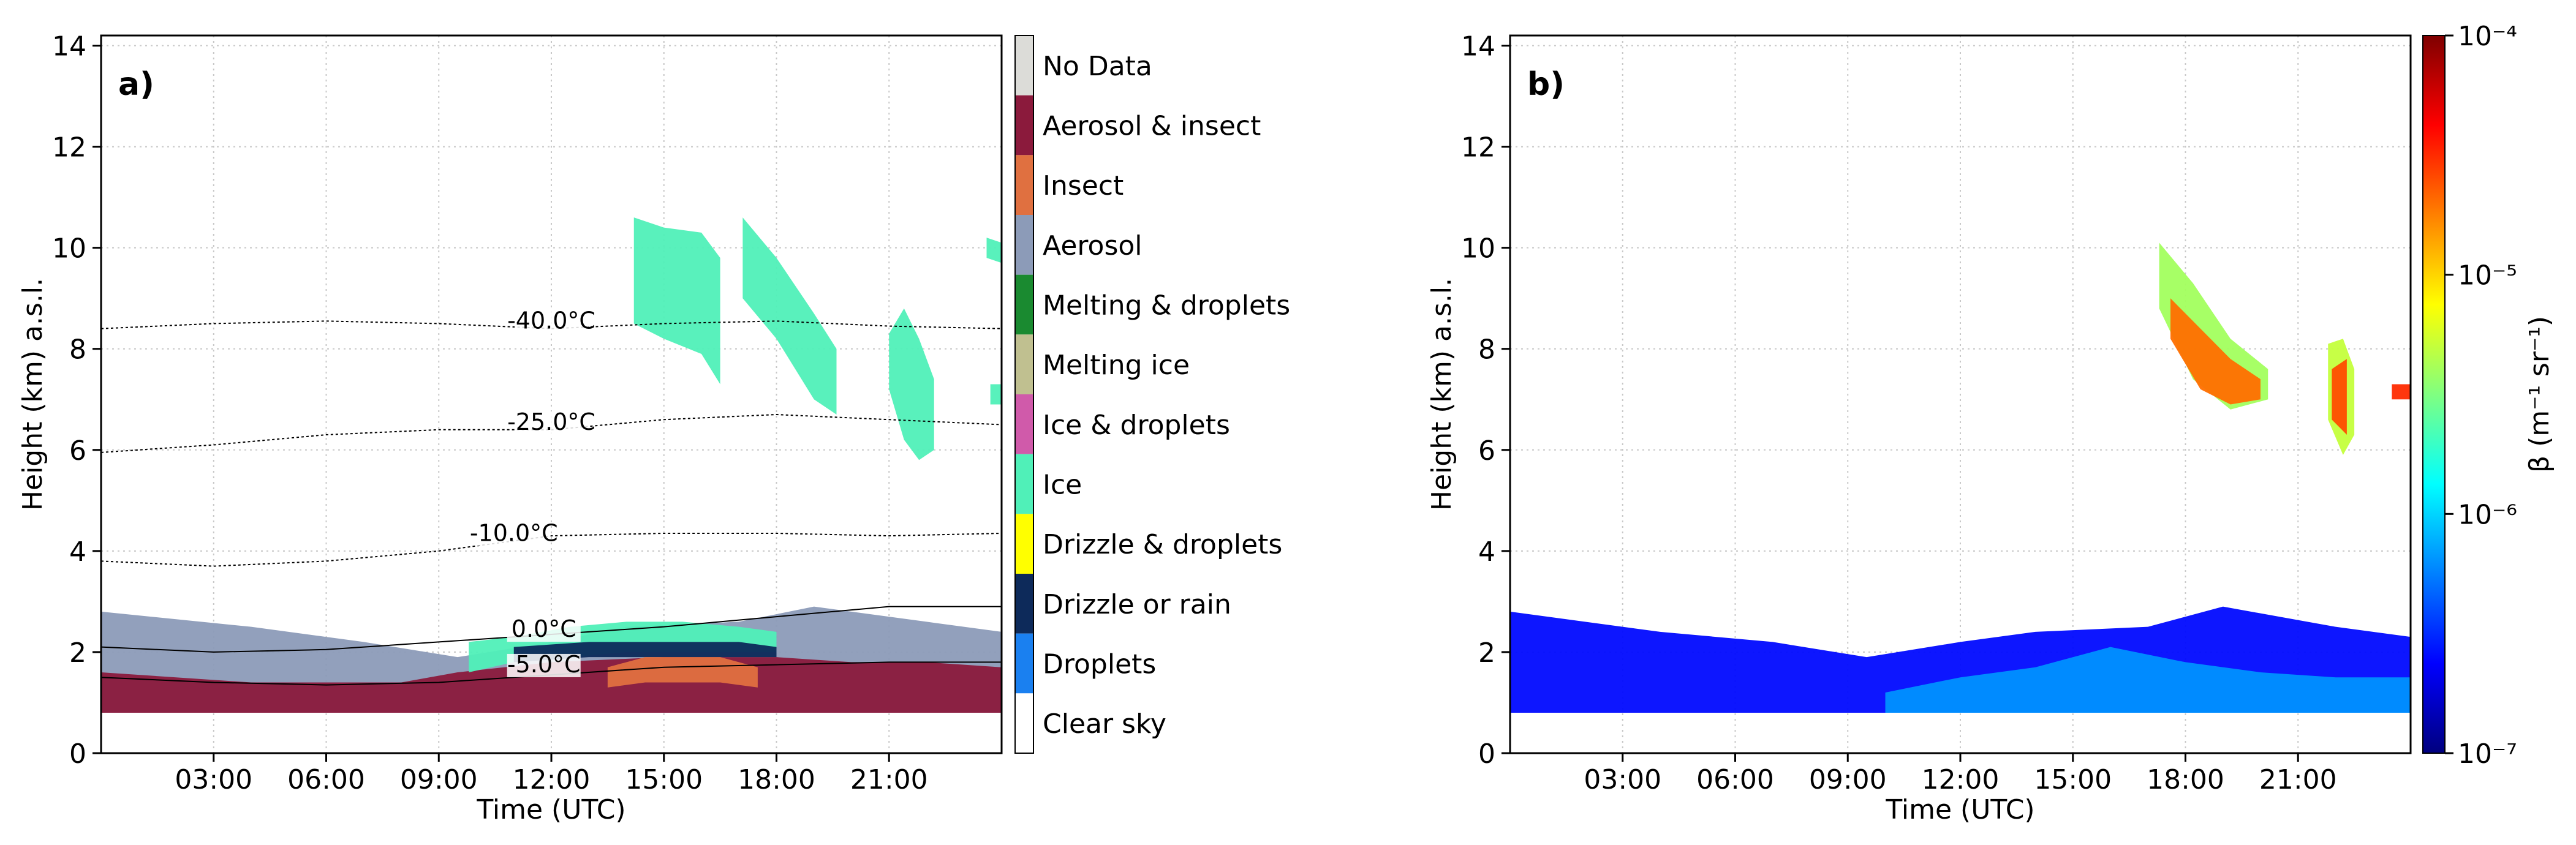 This screenshot has width=2576, height=845. Describe the element at coordinates (2487, 514) in the screenshot. I see `colorbar-tick-label: 10⁻⁶` at that location.